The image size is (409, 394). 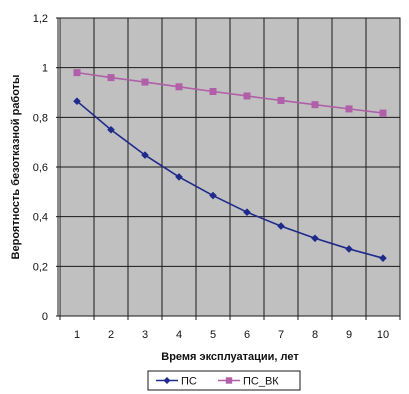 I want to click on series-line, so click(x=230, y=92).